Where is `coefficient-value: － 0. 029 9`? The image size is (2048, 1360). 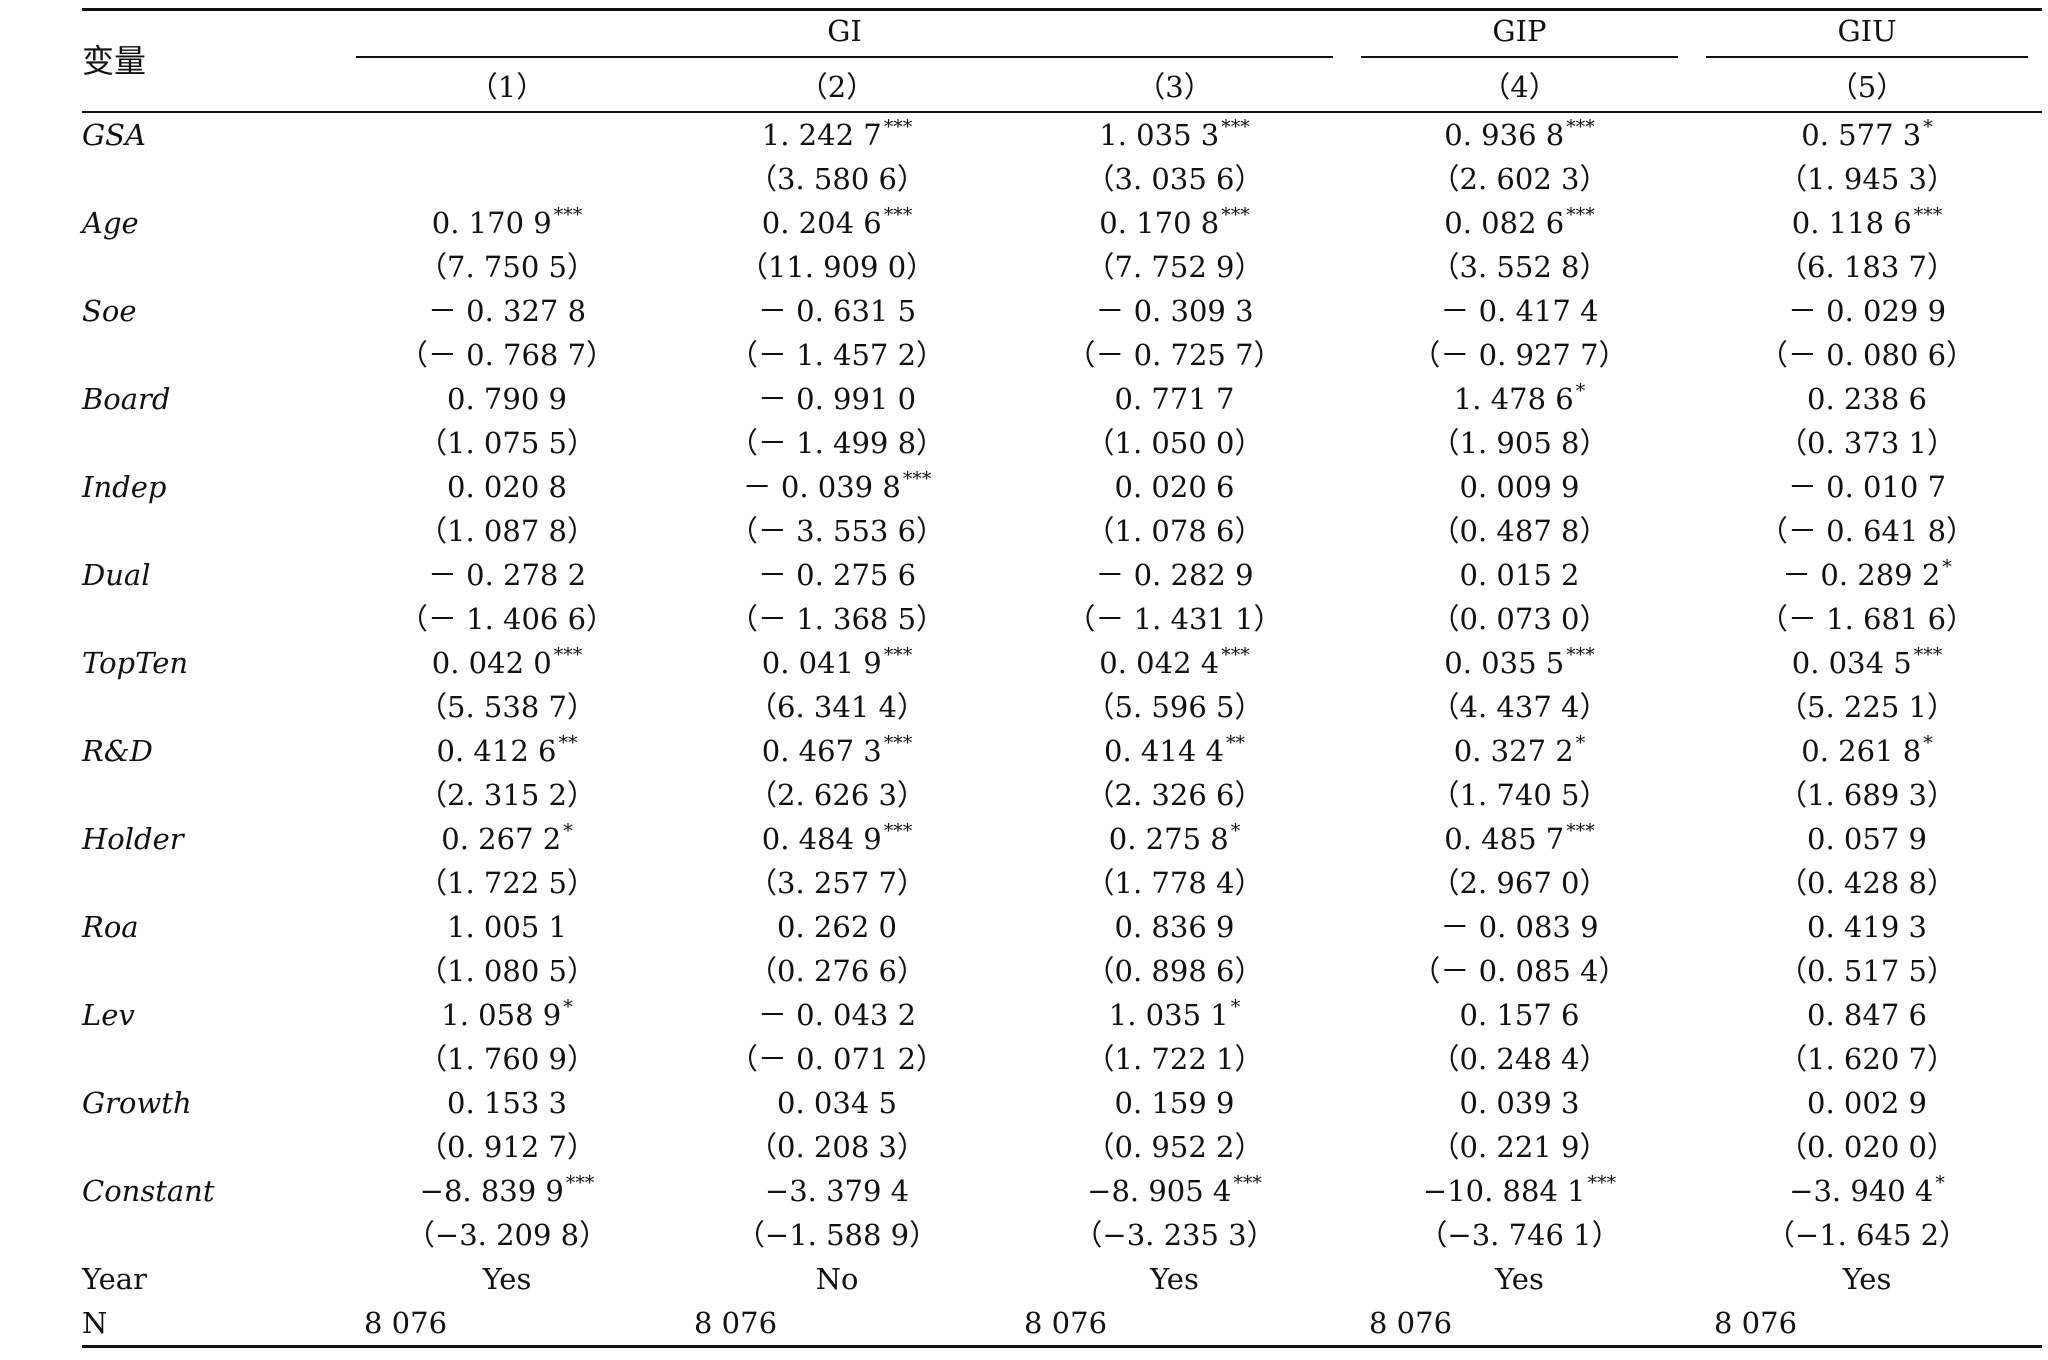 coefficient-value: － 0. 029 9 is located at coordinates (1867, 310).